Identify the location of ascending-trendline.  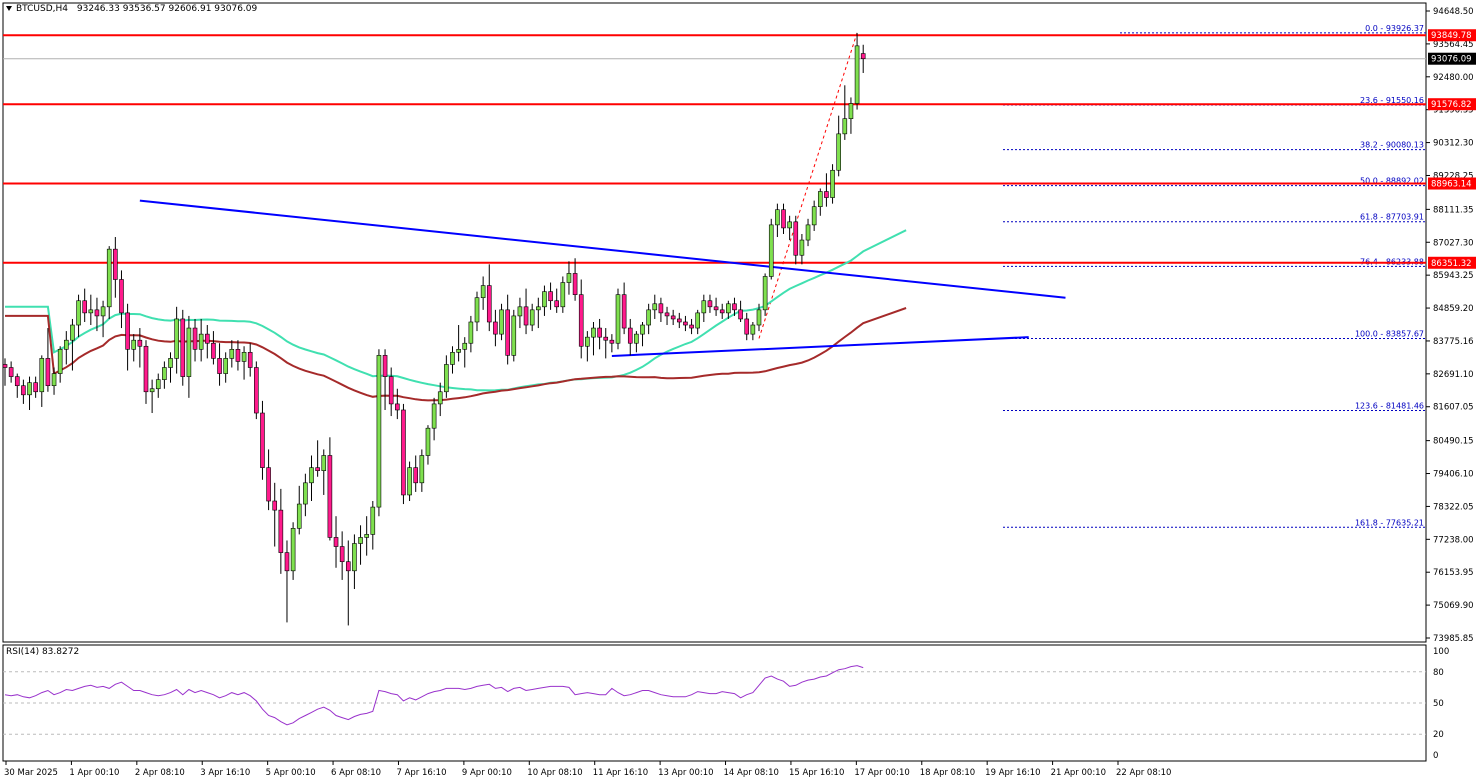
(820, 346).